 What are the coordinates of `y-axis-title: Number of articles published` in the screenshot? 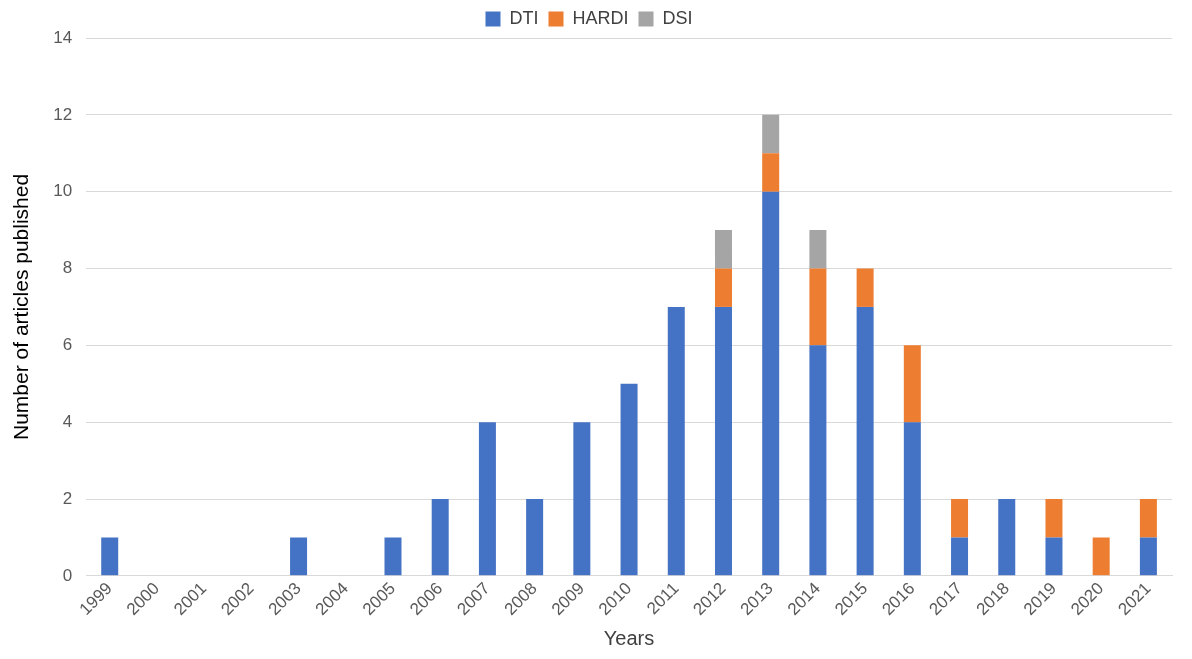 It's located at (21, 306).